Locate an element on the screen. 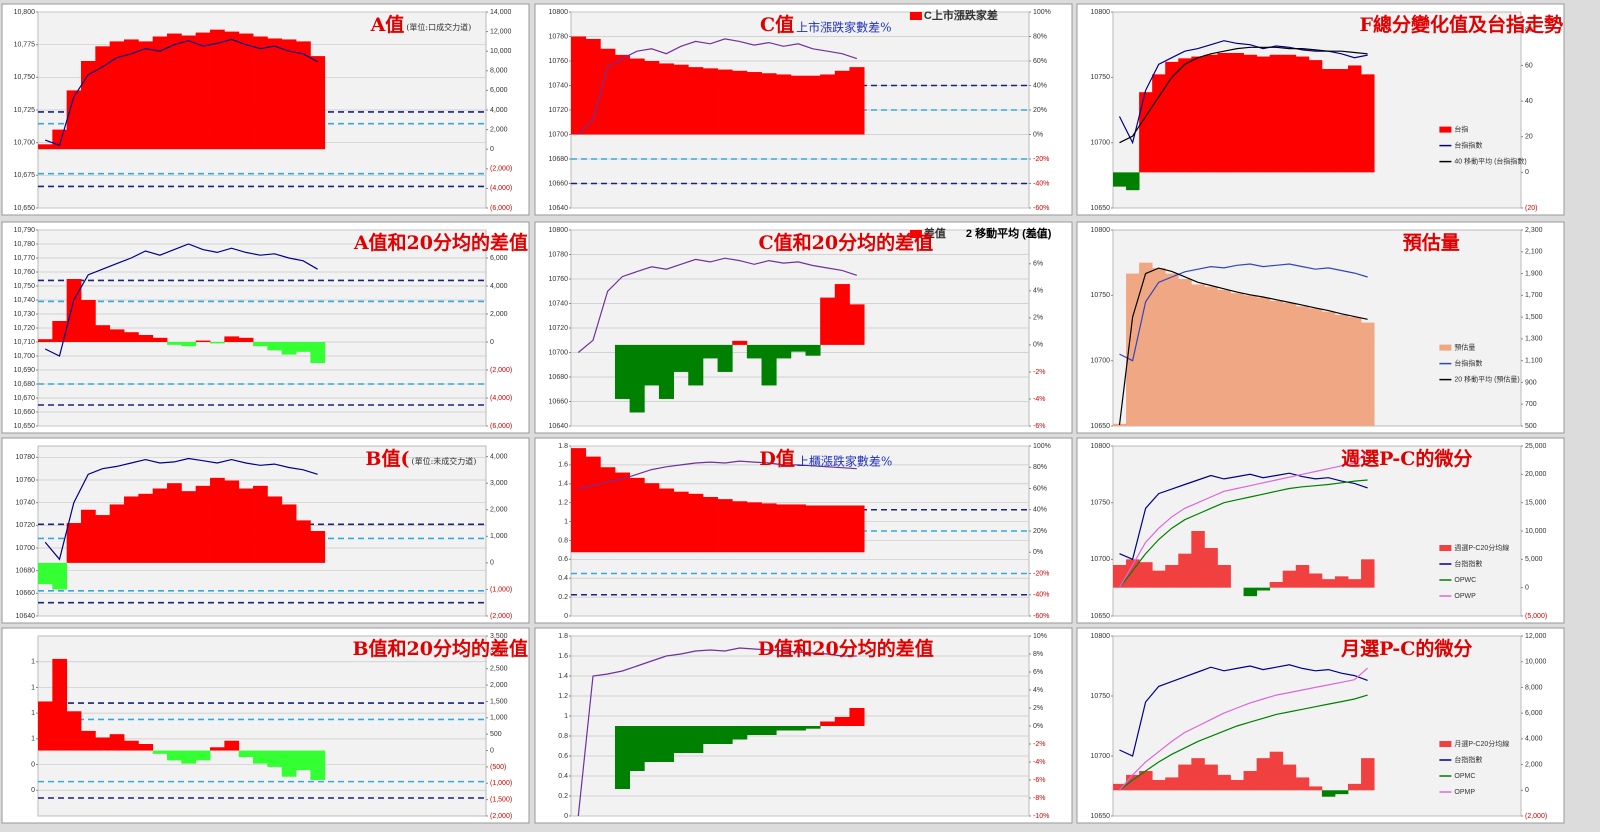 This screenshot has width=1600, height=832. y-tick-label: 10650 is located at coordinates (1101, 426).